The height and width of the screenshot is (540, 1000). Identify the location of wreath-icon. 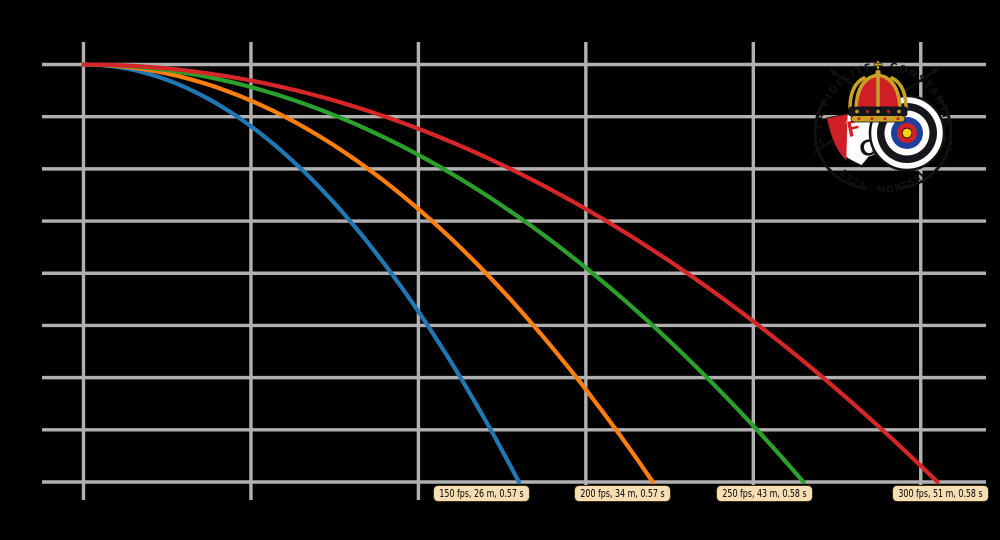
(883, 143).